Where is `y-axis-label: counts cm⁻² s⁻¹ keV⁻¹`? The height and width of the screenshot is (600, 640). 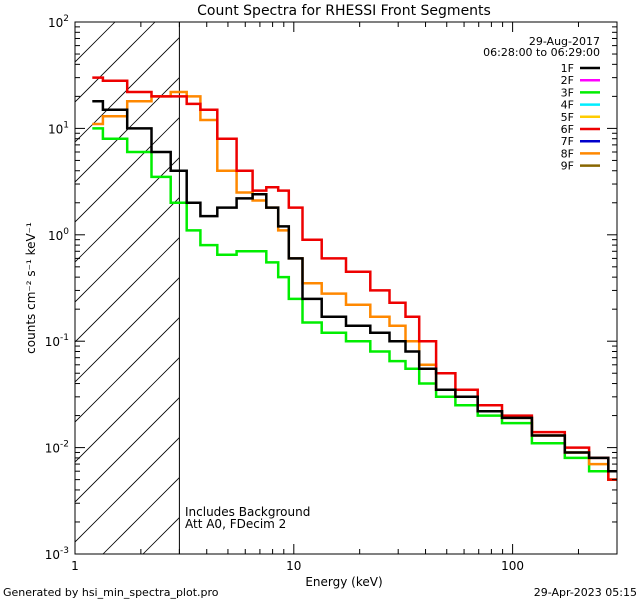 y-axis-label: counts cm⁻² s⁻¹ keV⁻¹ is located at coordinates (31, 288).